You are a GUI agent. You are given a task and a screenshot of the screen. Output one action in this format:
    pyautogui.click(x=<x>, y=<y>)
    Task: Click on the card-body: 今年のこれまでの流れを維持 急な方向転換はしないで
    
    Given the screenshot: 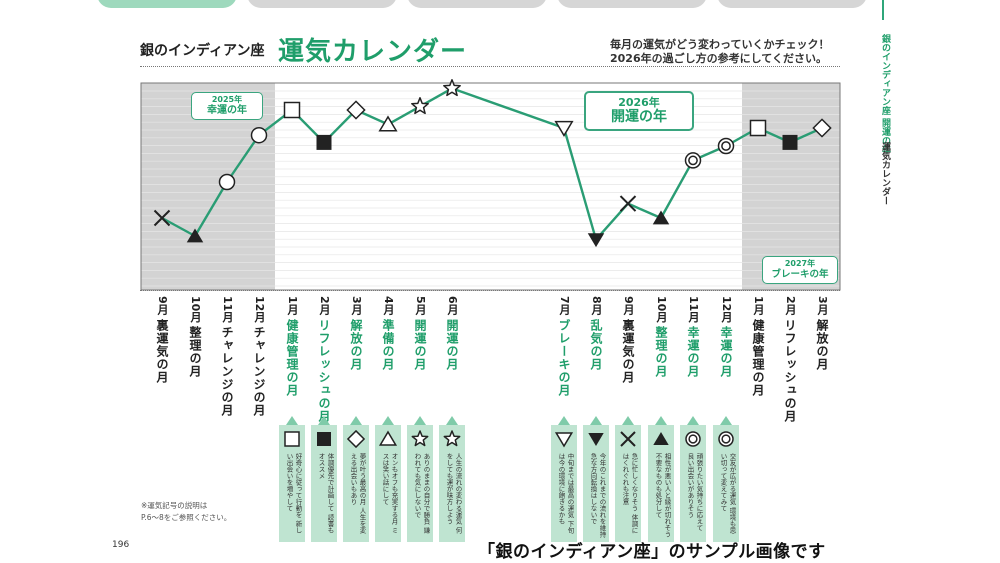 What is the action you would take?
    pyautogui.click(x=596, y=483)
    